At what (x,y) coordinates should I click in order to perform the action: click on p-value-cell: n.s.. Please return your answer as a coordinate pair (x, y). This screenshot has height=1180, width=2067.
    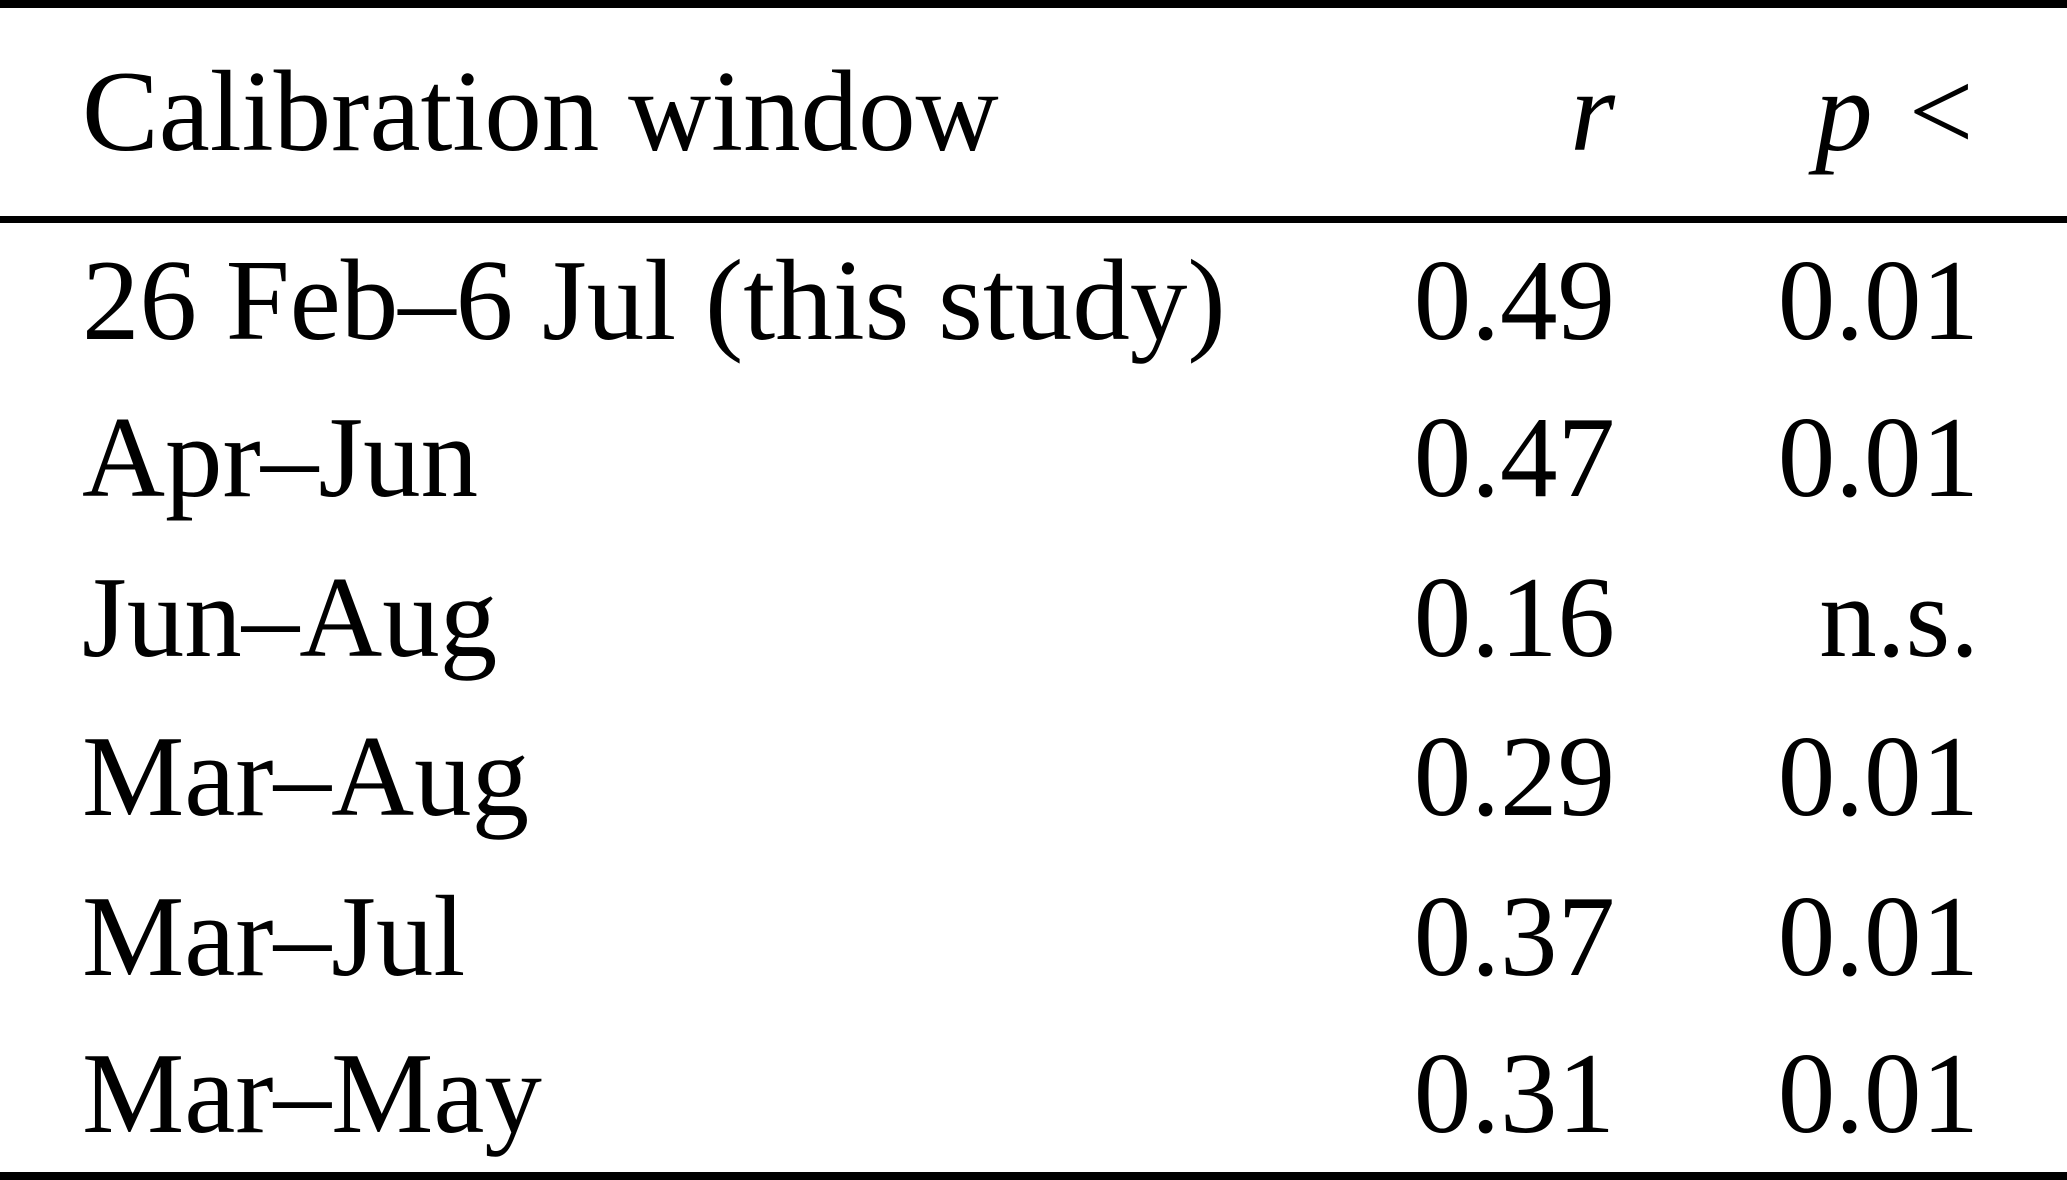
    Looking at the image, I should click on (1899, 617).